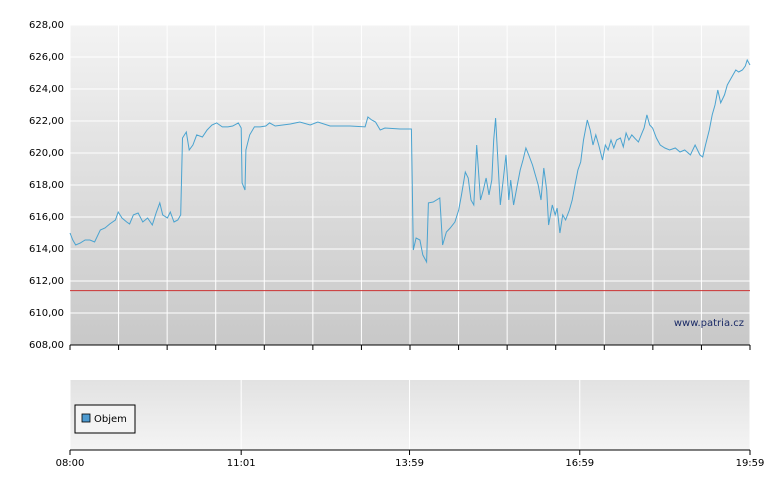 This screenshot has width=780, height=490. I want to click on x-tick-label: 19:59, so click(750, 463).